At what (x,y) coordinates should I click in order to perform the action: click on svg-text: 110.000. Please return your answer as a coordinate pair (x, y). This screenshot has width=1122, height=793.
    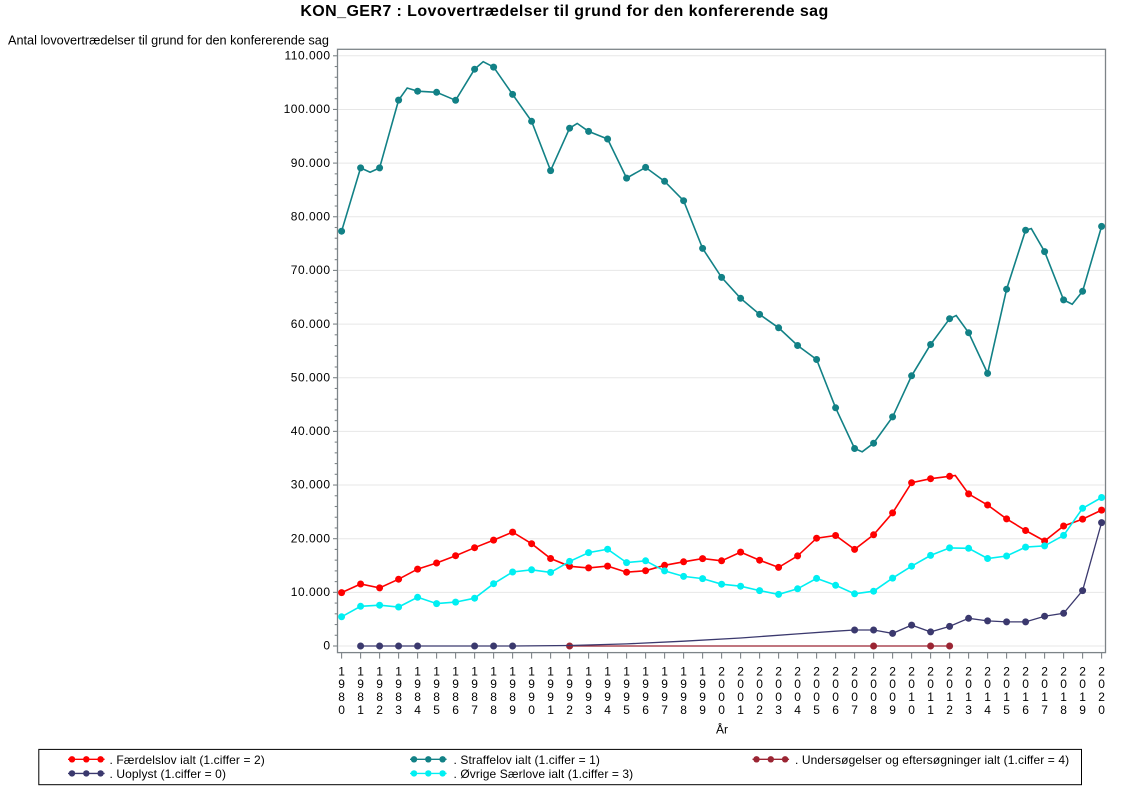
    Looking at the image, I should click on (308, 56).